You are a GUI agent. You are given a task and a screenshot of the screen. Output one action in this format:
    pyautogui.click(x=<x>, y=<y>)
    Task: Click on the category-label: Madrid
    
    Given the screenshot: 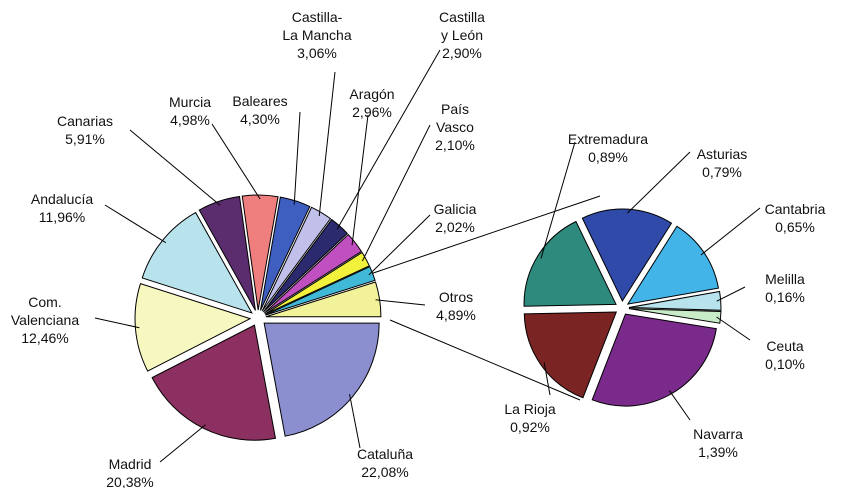 What is the action you would take?
    pyautogui.click(x=130, y=464)
    